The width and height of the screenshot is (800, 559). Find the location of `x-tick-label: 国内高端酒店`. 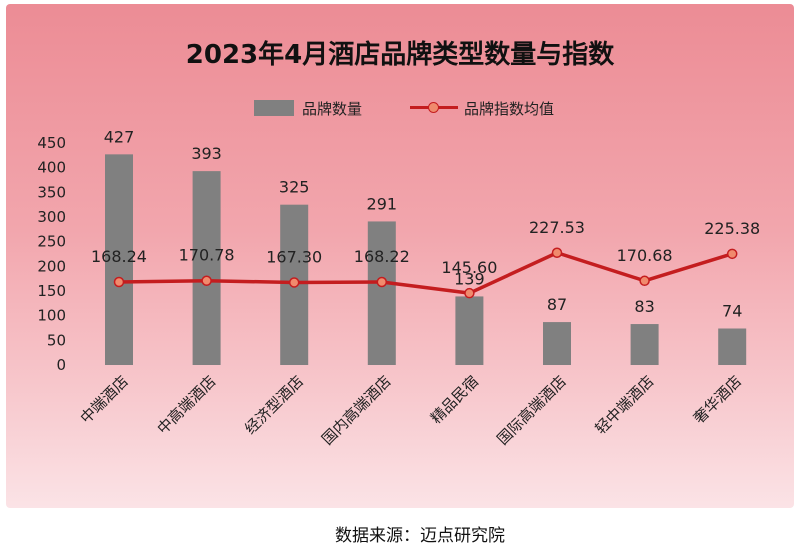

x-tick-label: 国内高端酒店 is located at coordinates (356, 410).